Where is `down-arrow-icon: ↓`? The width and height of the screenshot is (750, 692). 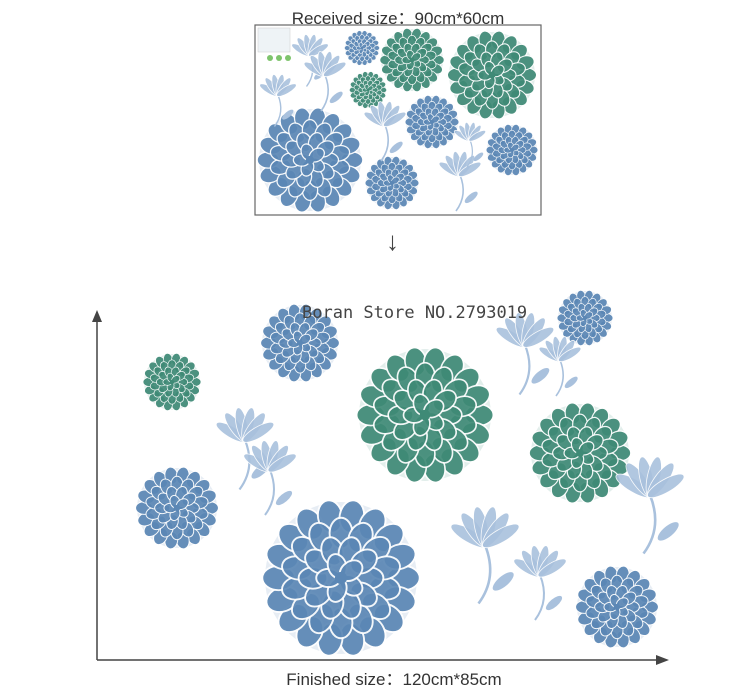
down-arrow-icon: ↓ is located at coordinates (392, 241).